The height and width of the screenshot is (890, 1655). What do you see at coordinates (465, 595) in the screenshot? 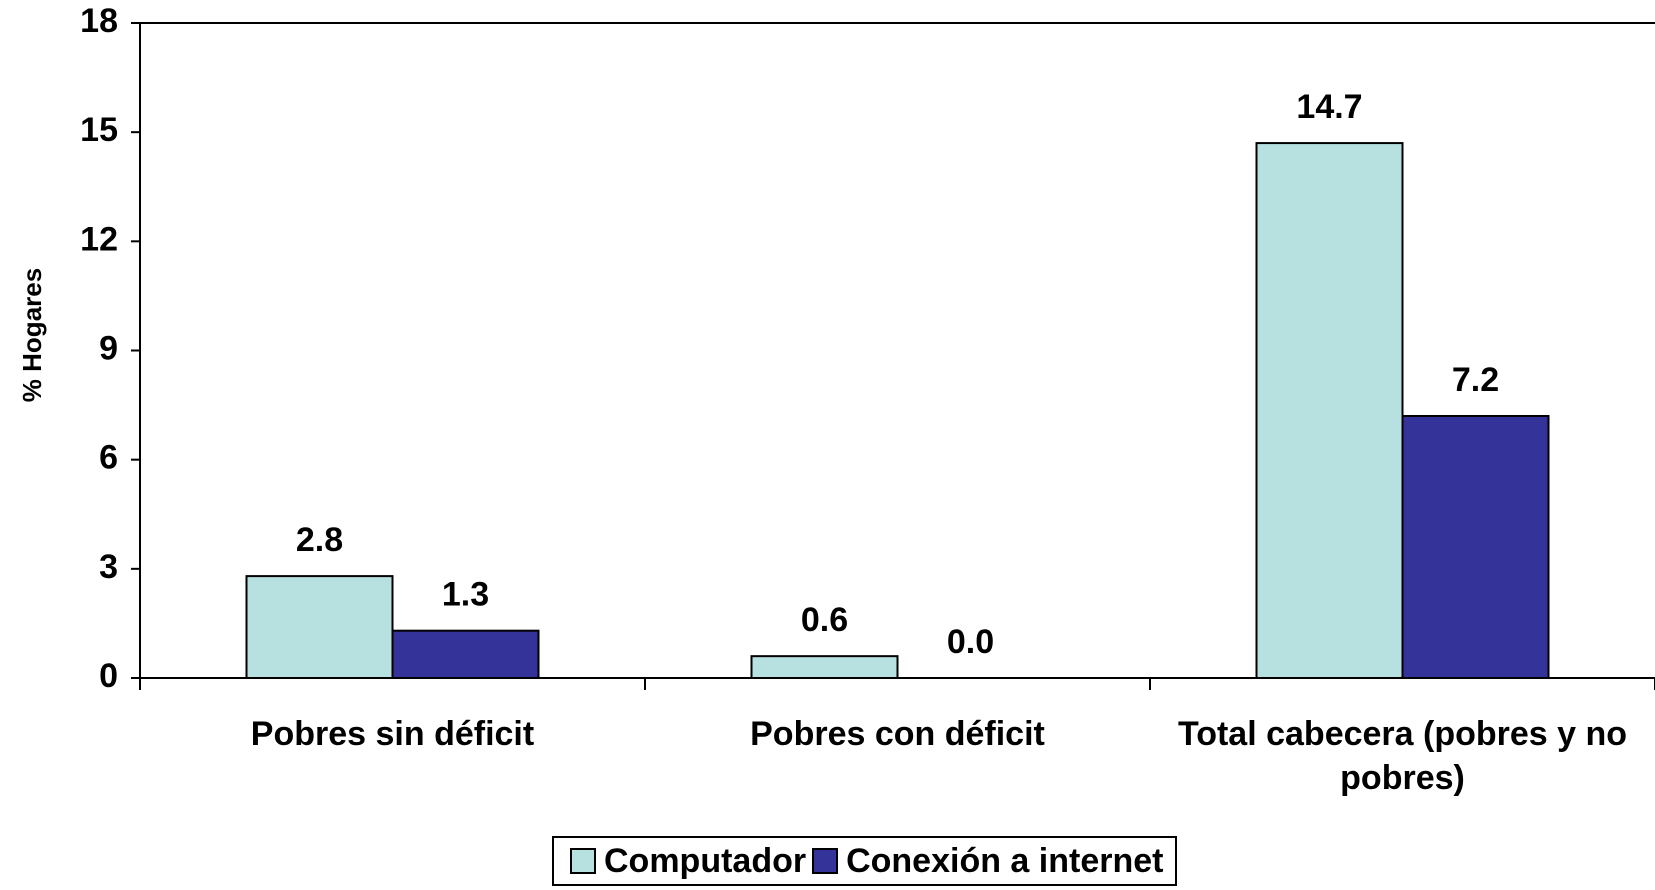
I see `data-label: 1.3` at bounding box center [465, 595].